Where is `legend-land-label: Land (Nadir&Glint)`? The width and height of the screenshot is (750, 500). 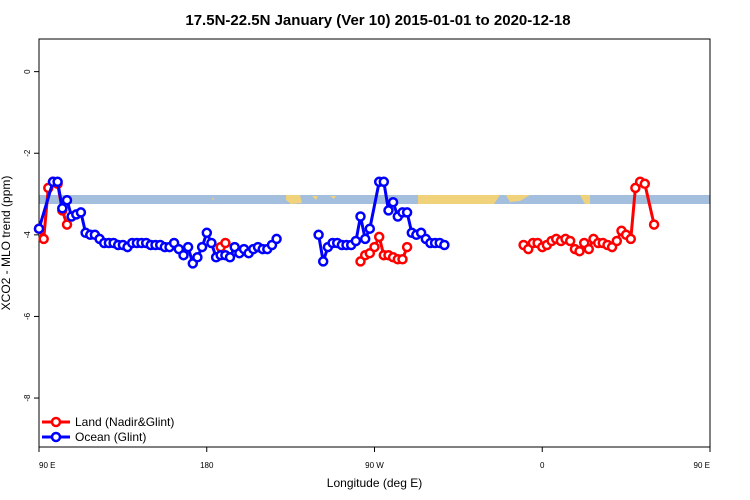 legend-land-label: Land (Nadir&Glint) is located at coordinates (124, 422).